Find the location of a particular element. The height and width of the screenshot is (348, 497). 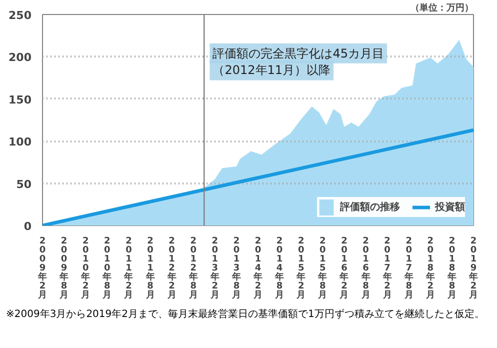

x-tick-label: 2011年8月 is located at coordinates (149, 268).